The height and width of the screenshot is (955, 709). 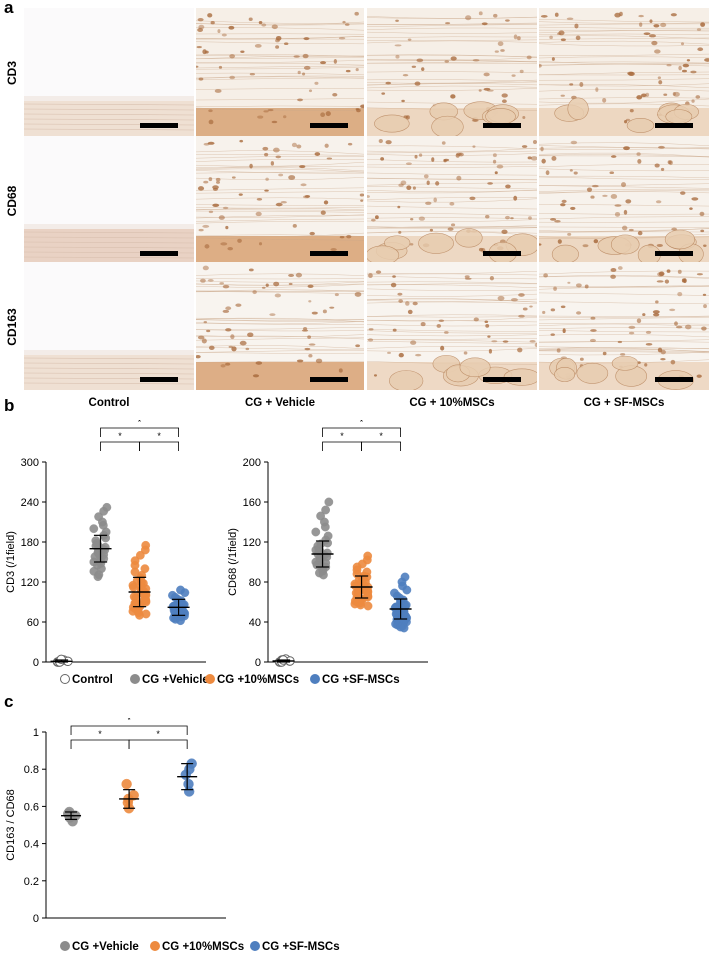 I want to click on y-tick-label: 240, so click(x=30, y=503).